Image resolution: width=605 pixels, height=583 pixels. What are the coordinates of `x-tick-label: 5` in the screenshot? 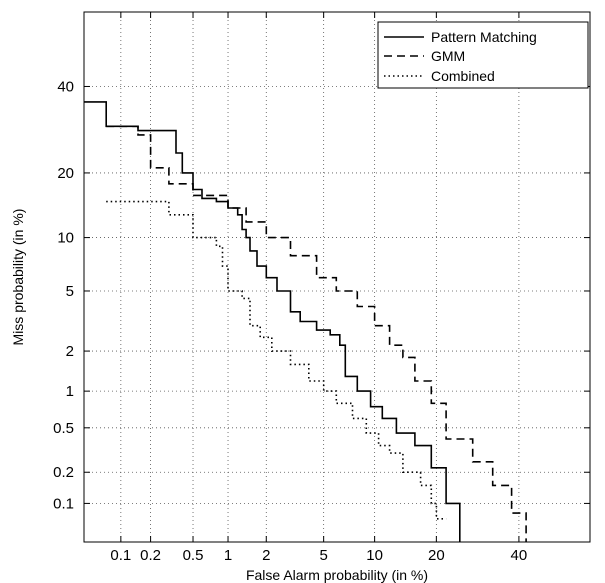 It's located at (323, 555).